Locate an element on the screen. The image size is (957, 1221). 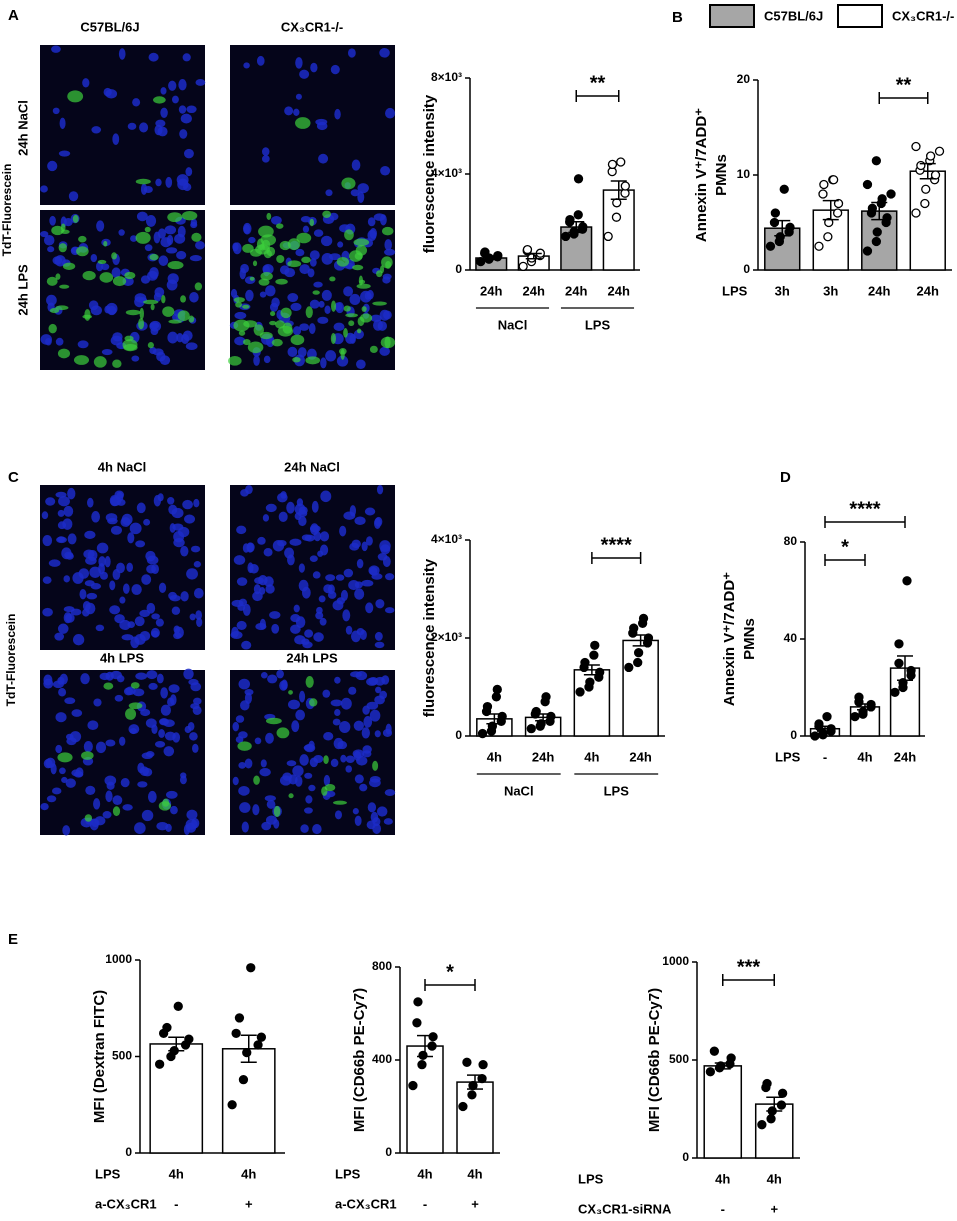
x-tick-label: 4h is located at coordinates (176, 1173).